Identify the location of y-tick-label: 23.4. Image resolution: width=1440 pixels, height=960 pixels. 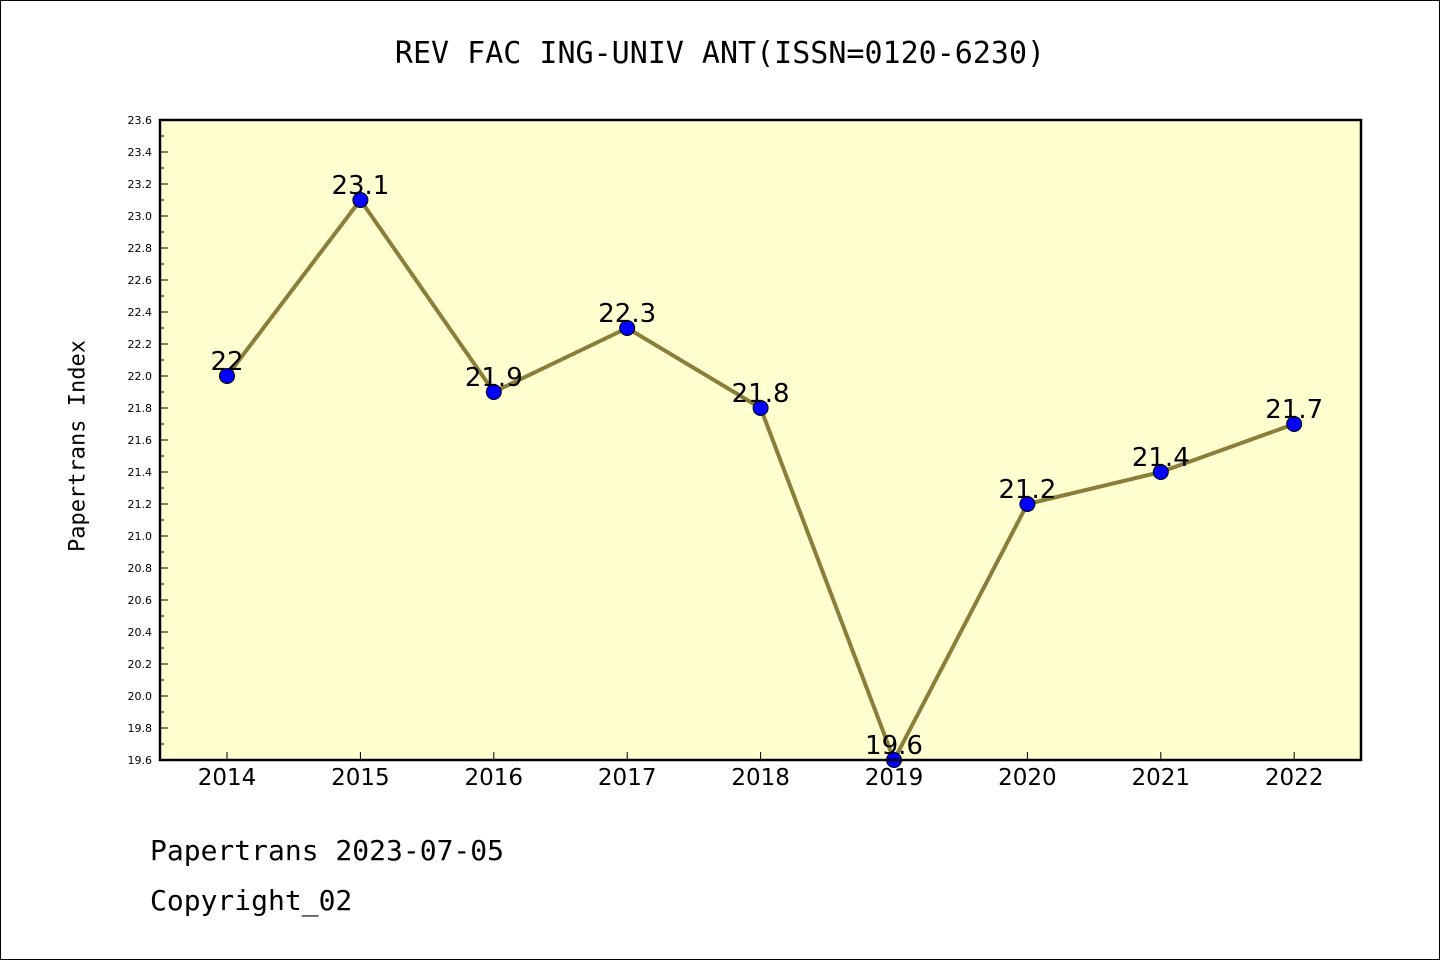
(140, 152).